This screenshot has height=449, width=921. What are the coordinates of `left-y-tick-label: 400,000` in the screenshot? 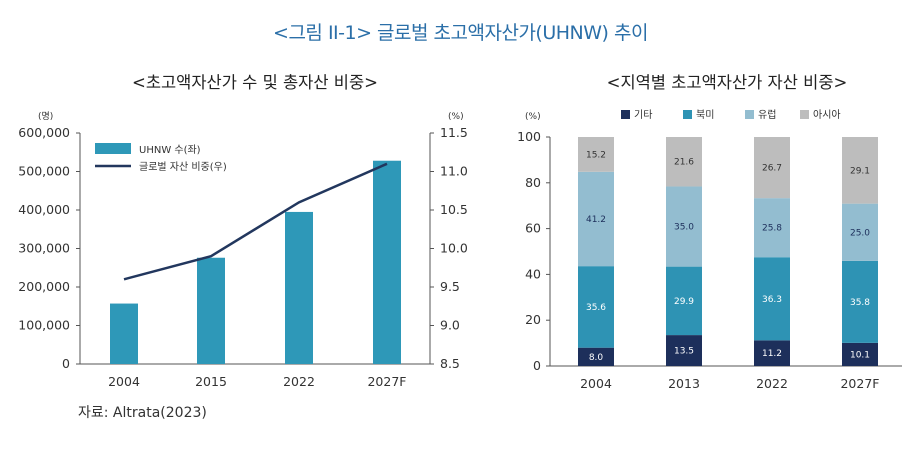 It's located at (44, 209).